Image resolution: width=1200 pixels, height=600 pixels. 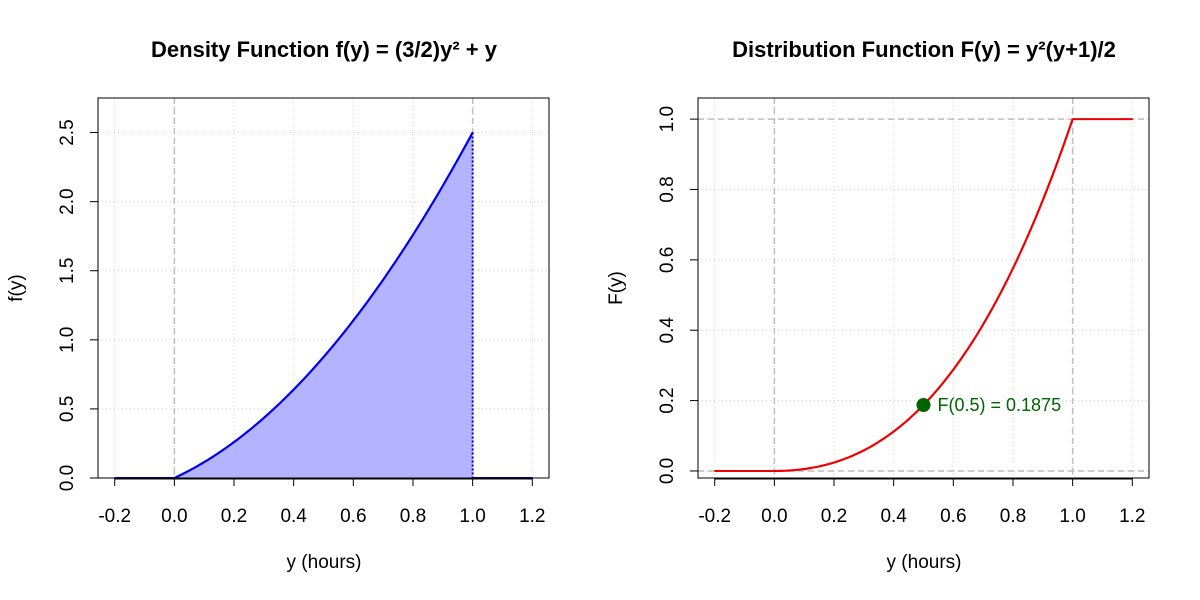 What do you see at coordinates (667, 119) in the screenshot?
I see `distribution-y-tick-label: 1.0` at bounding box center [667, 119].